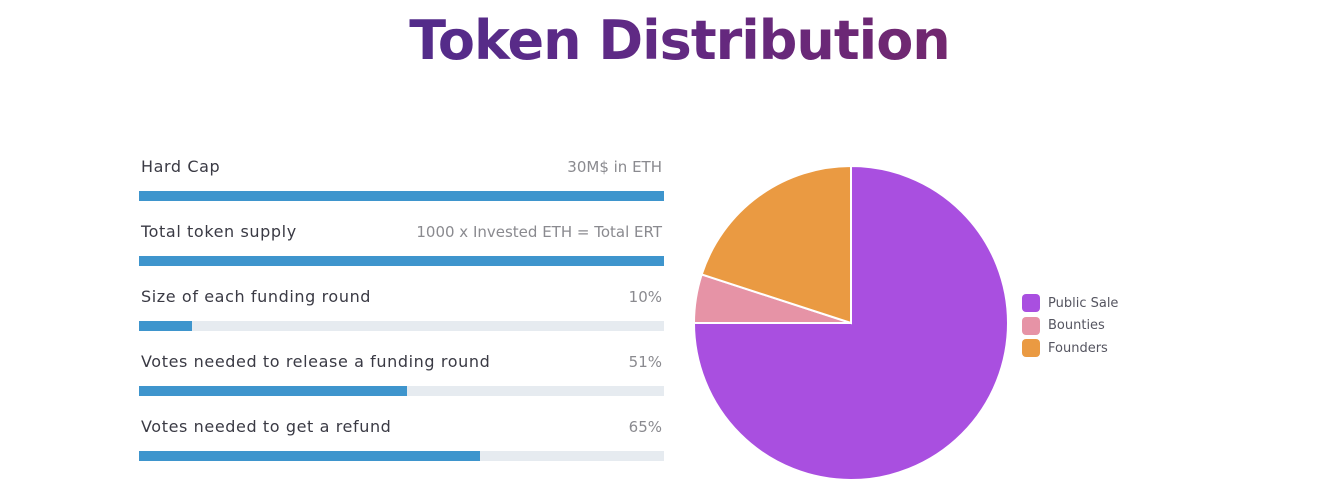  I want to click on legend-label: Public Sale, so click(1083, 303).